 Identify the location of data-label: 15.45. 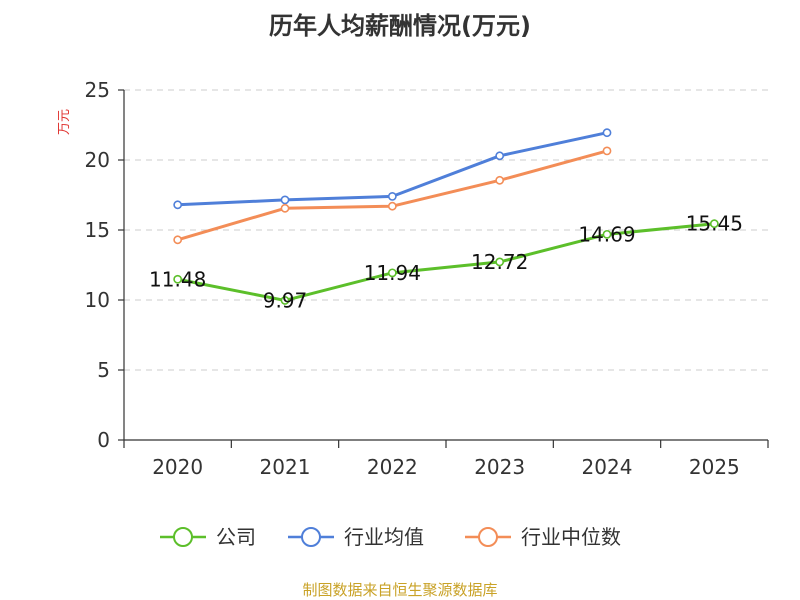
(714, 224).